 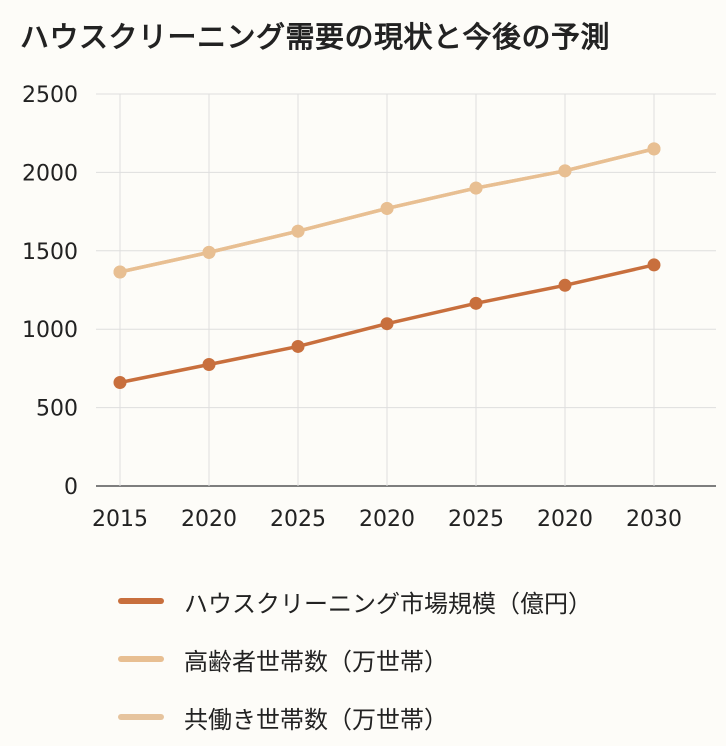 I want to click on chart-title: ハウスクリーニング需要の現状と今後の予測, so click(x=315, y=37).